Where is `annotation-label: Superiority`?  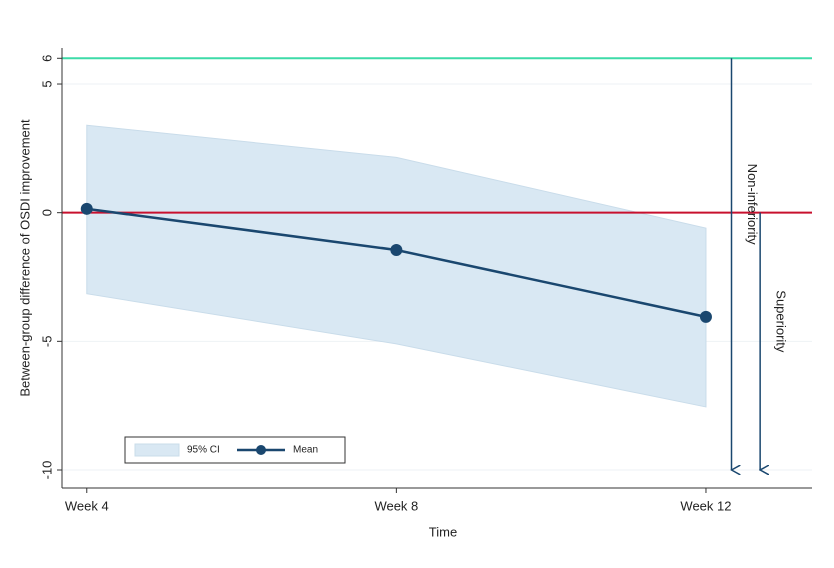
annotation-label: Superiority is located at coordinates (781, 321).